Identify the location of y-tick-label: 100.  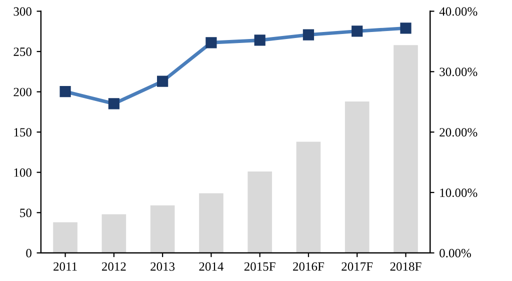
(23, 172).